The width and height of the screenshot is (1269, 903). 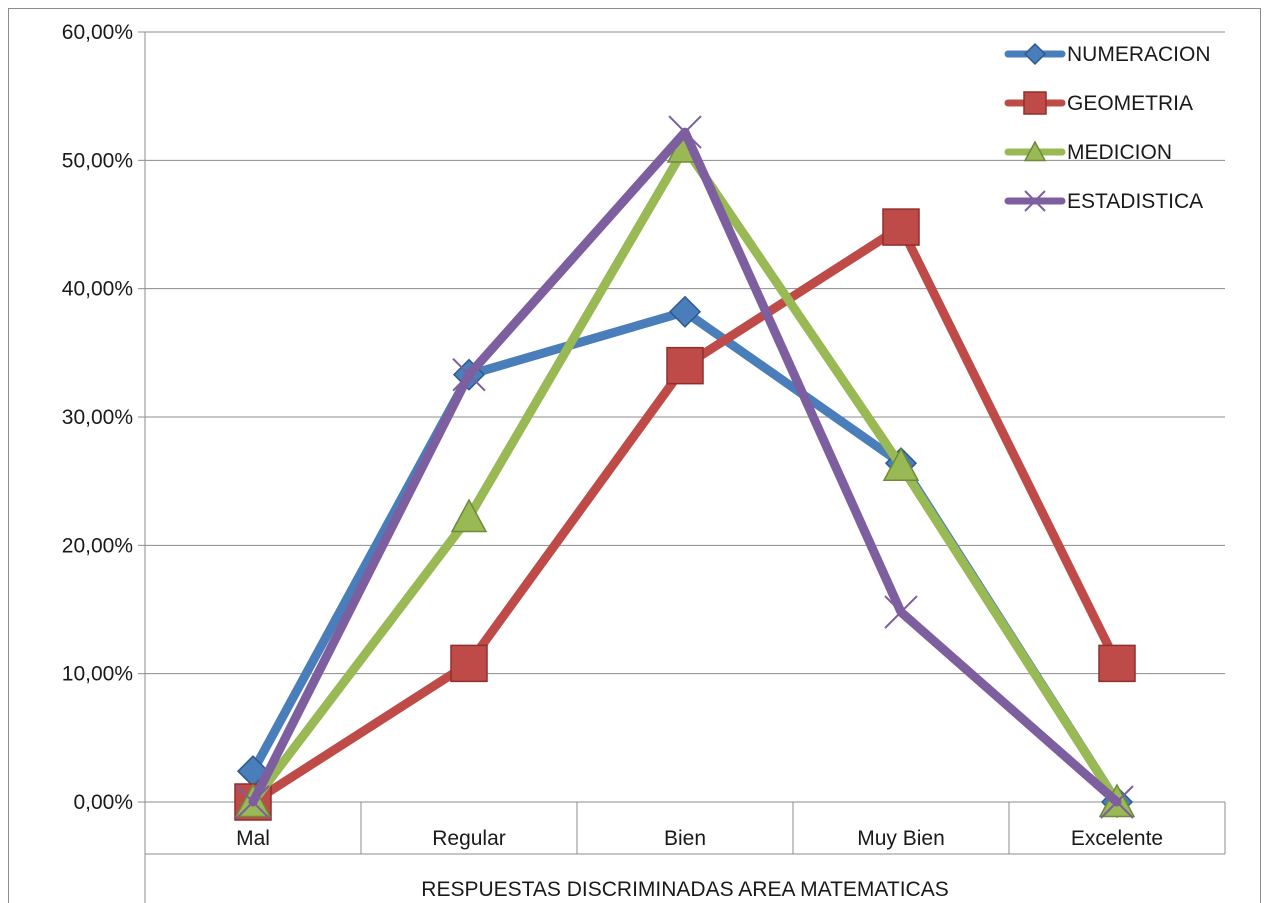 I want to click on legend-entry: GEOMETRIA, so click(x=1098, y=103).